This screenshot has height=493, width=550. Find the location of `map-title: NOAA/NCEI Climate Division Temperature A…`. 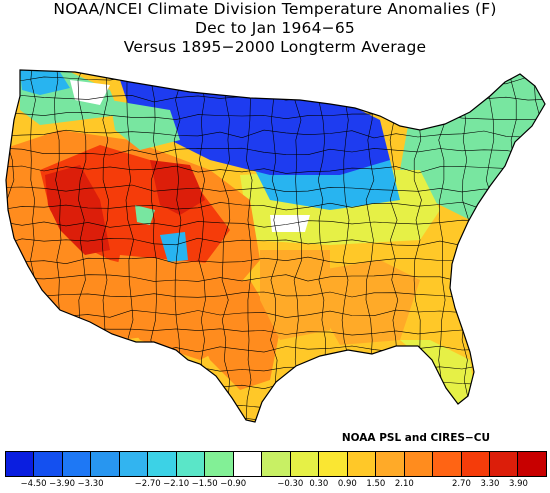

map-title: NOAA/NCEI Climate Division Temperature A… is located at coordinates (275, 9).